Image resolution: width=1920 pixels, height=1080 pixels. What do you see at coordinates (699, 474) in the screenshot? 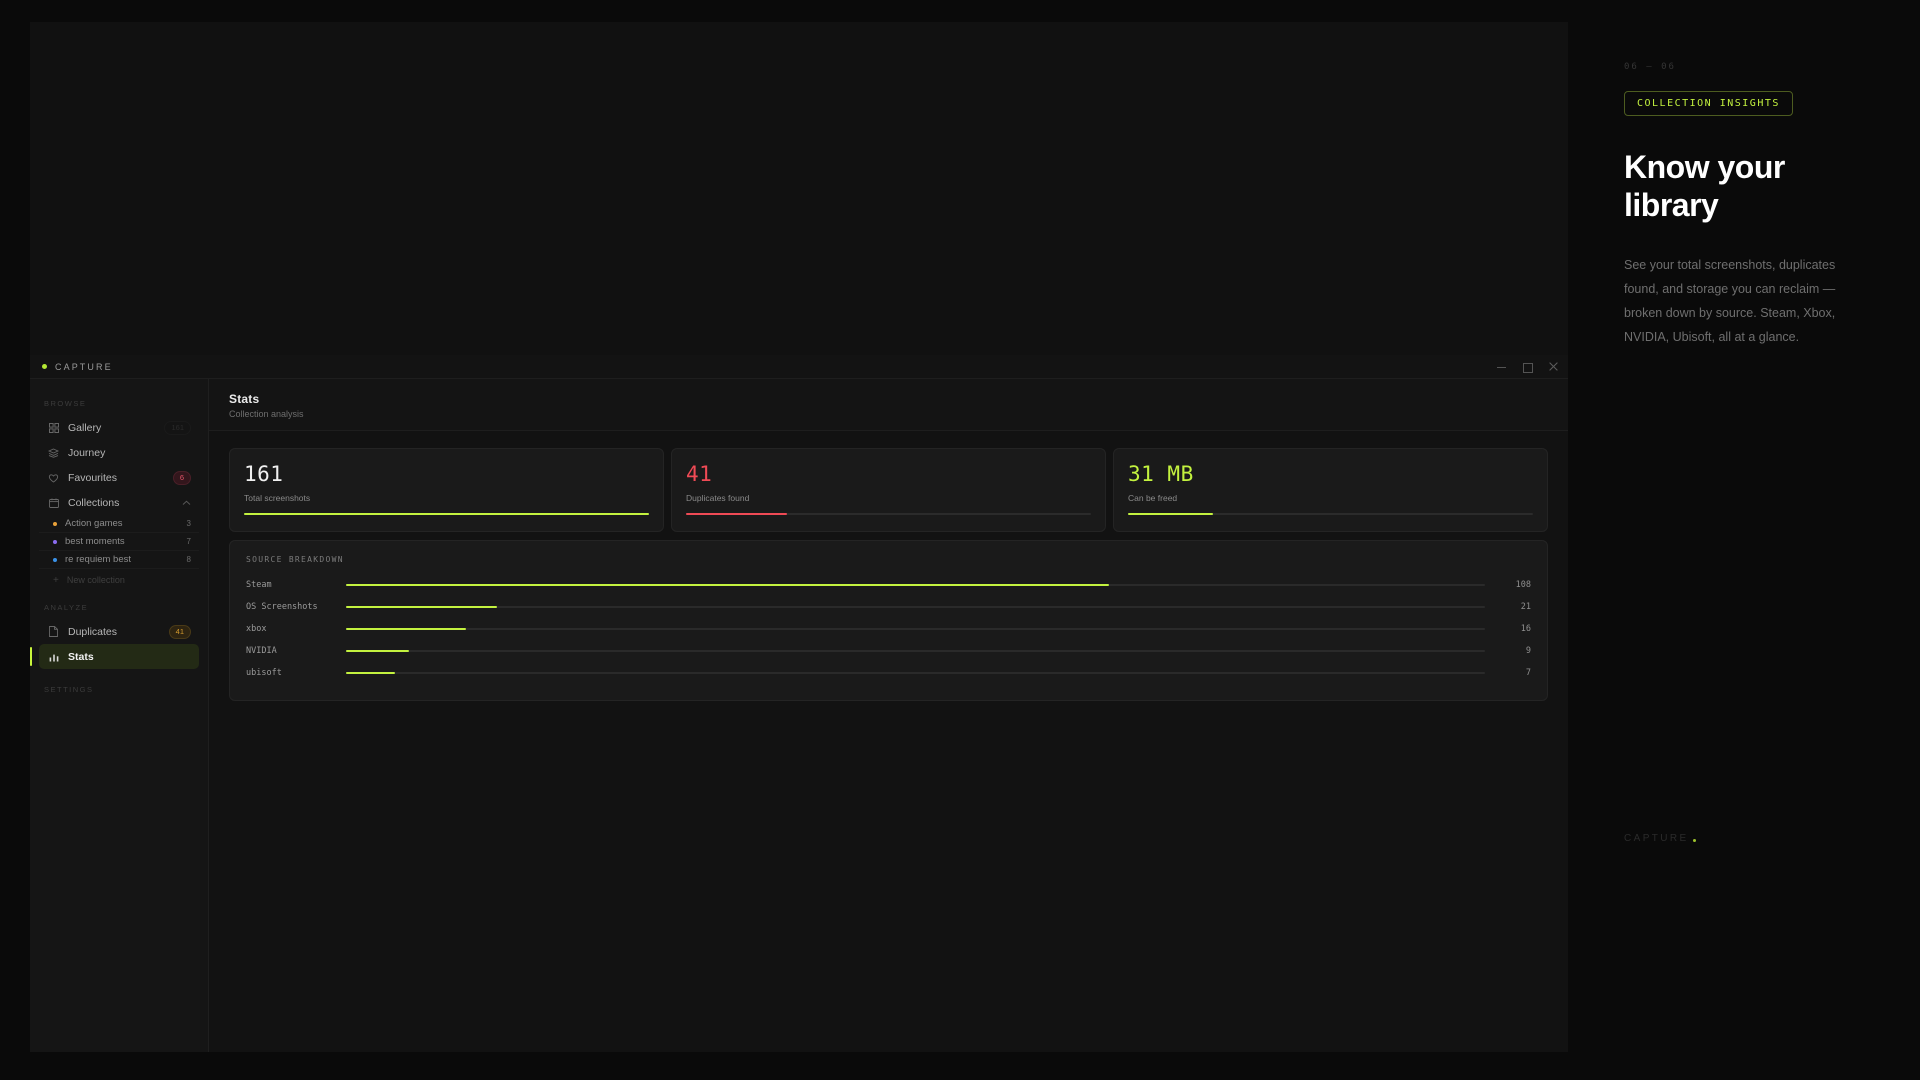
I see `stat-value: 41` at bounding box center [699, 474].